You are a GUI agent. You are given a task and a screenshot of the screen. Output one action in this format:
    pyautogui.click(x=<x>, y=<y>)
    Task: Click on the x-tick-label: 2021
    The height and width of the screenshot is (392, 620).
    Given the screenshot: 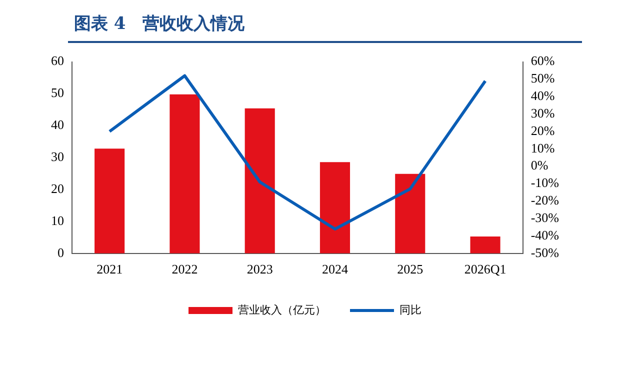 What is the action you would take?
    pyautogui.click(x=109, y=269)
    